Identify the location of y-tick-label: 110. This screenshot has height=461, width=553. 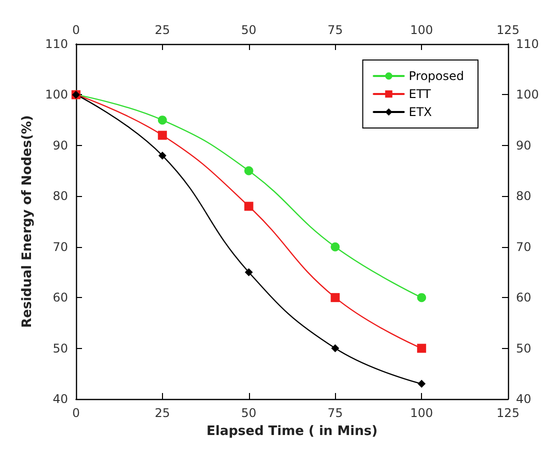
(56, 44).